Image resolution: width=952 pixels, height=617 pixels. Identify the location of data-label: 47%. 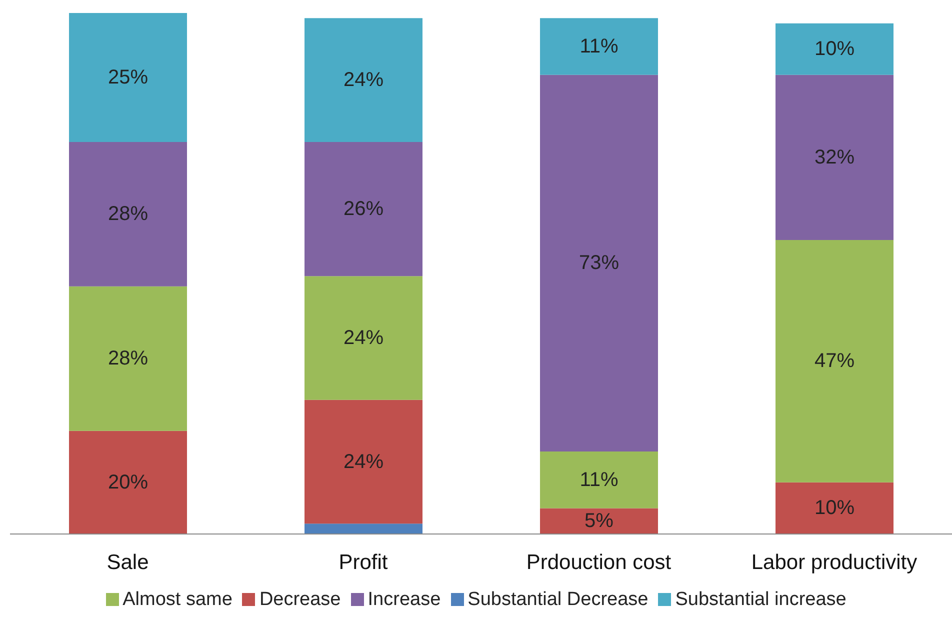
(834, 361).